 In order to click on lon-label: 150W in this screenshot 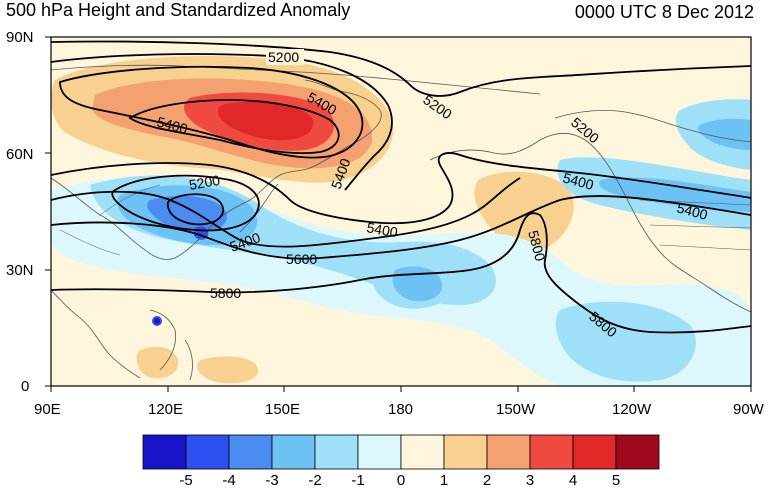, I will do `click(516, 409)`.